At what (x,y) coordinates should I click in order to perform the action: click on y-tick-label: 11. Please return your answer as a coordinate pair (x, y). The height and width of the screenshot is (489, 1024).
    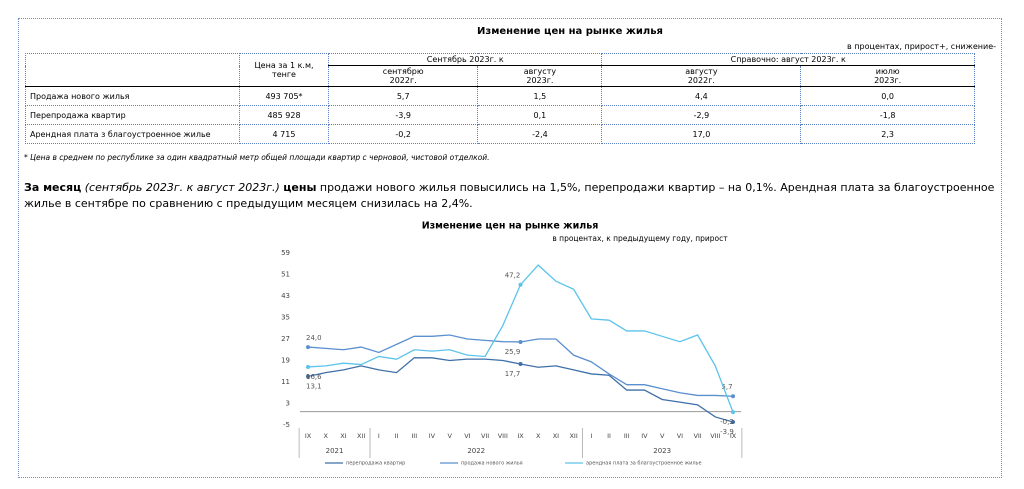
    Looking at the image, I should click on (285, 382).